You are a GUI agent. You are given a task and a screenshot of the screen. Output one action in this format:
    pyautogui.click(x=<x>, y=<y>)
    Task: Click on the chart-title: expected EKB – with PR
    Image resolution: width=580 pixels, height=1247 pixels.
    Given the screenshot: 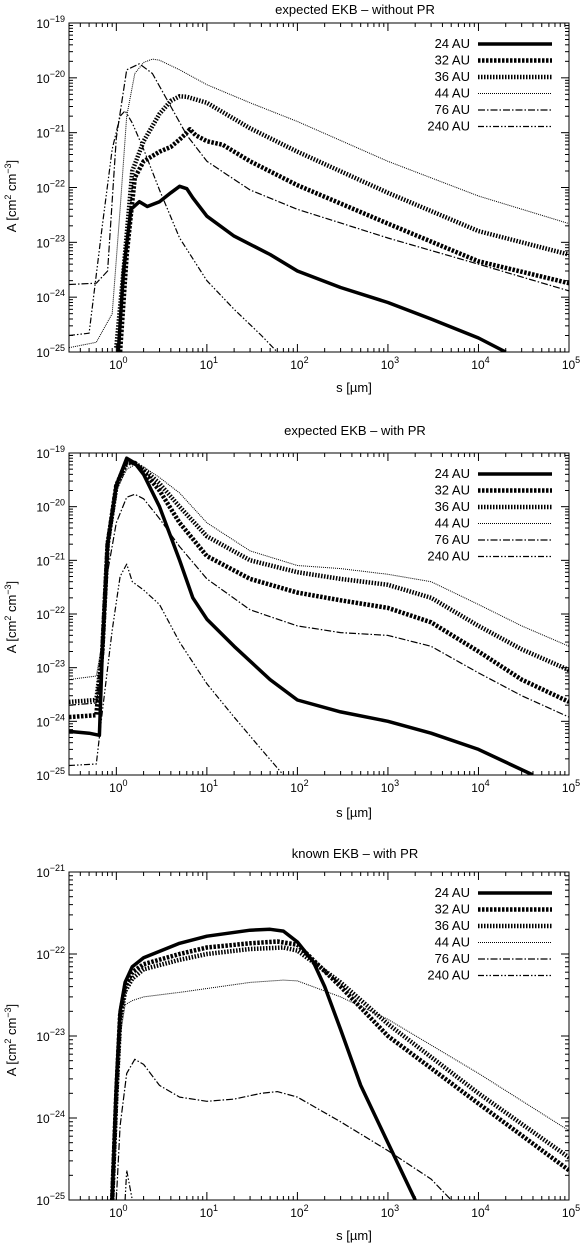 What is the action you would take?
    pyautogui.click(x=355, y=430)
    